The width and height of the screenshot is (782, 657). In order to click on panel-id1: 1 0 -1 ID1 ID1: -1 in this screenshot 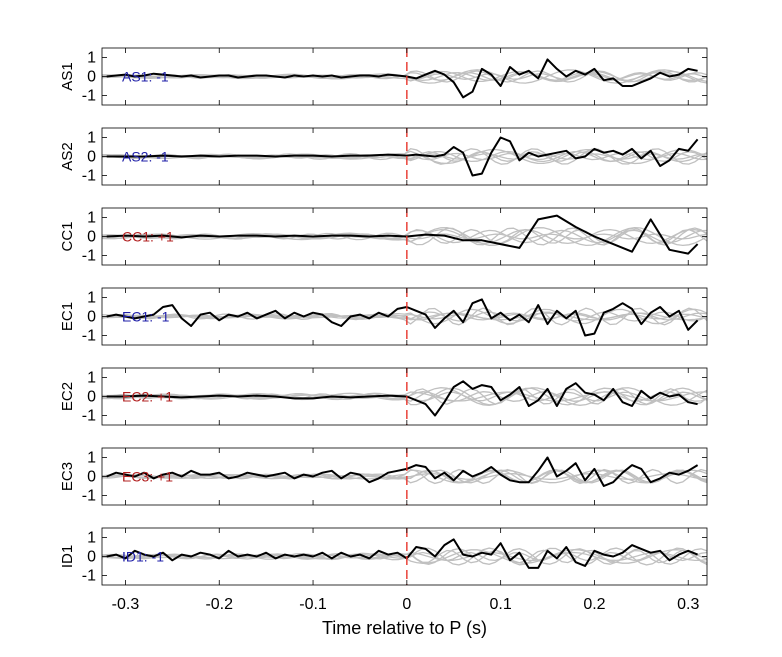, I will do `click(383, 556)`.